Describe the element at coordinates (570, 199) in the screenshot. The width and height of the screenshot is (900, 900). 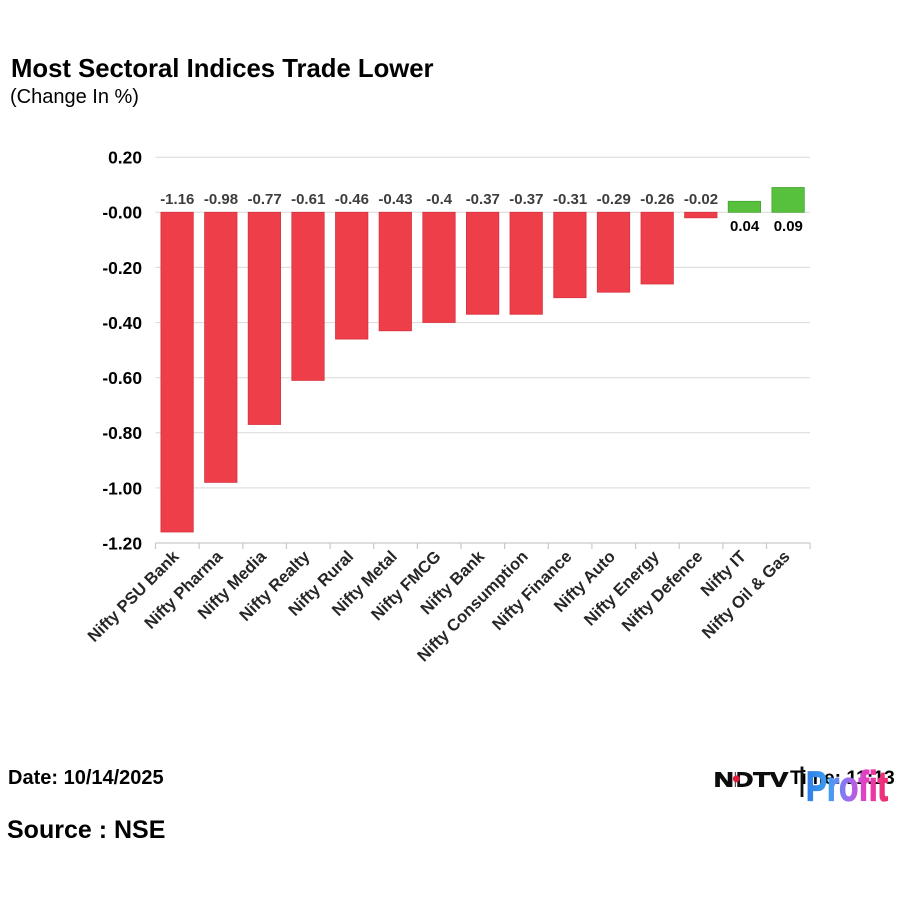
I see `svg-text: -0.31` at that location.